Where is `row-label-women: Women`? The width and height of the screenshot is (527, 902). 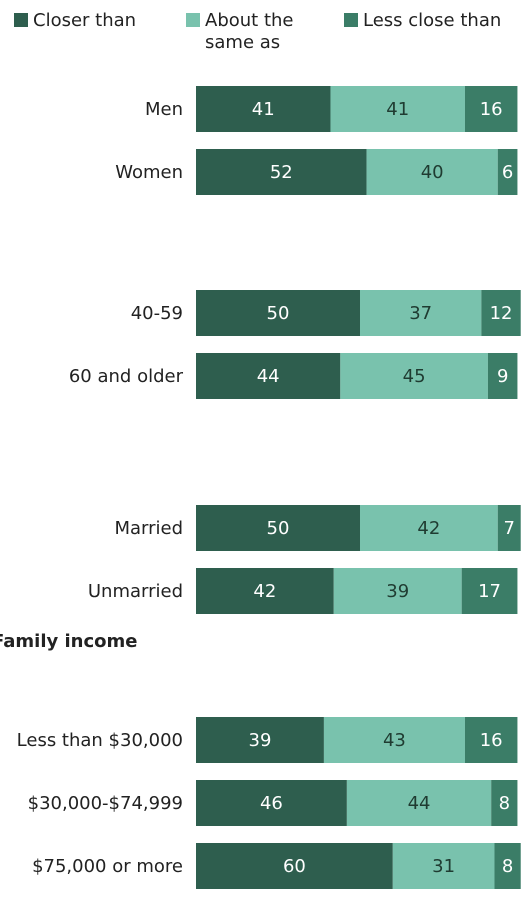
row-label-women: Women is located at coordinates (149, 172).